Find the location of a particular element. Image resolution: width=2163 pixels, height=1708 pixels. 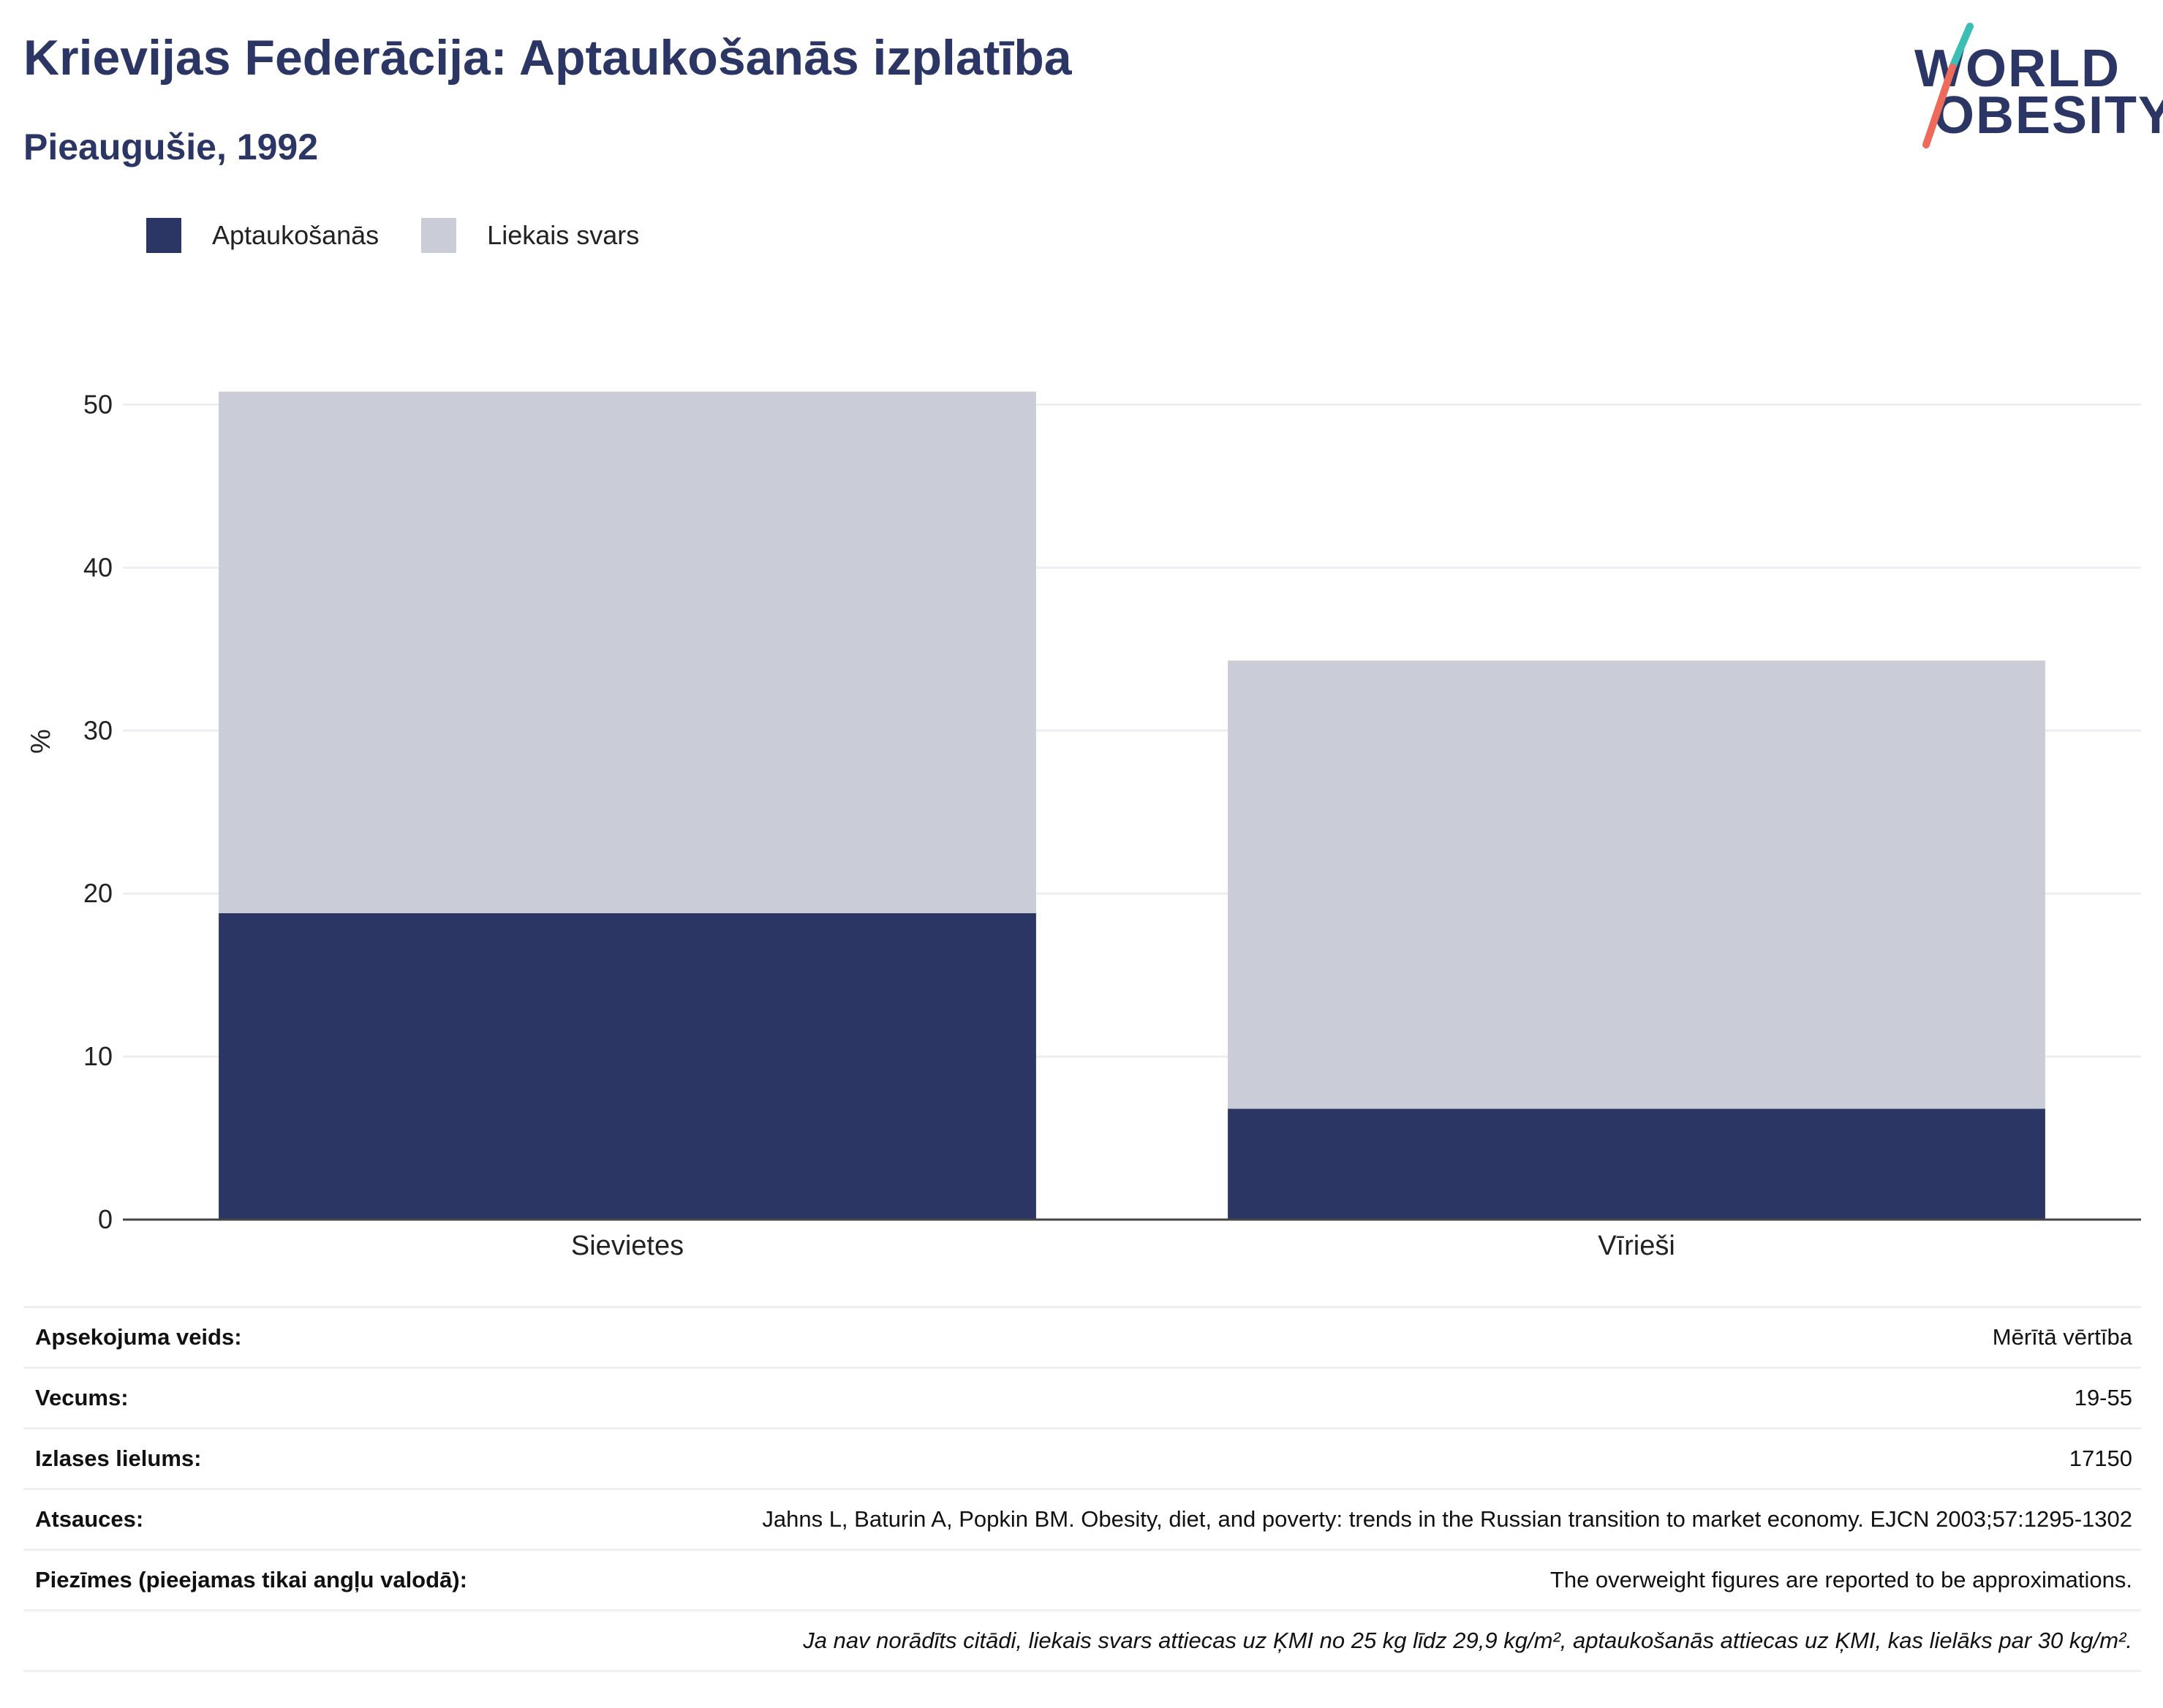

x-tick-label: Vīrieši is located at coordinates (1636, 1246).